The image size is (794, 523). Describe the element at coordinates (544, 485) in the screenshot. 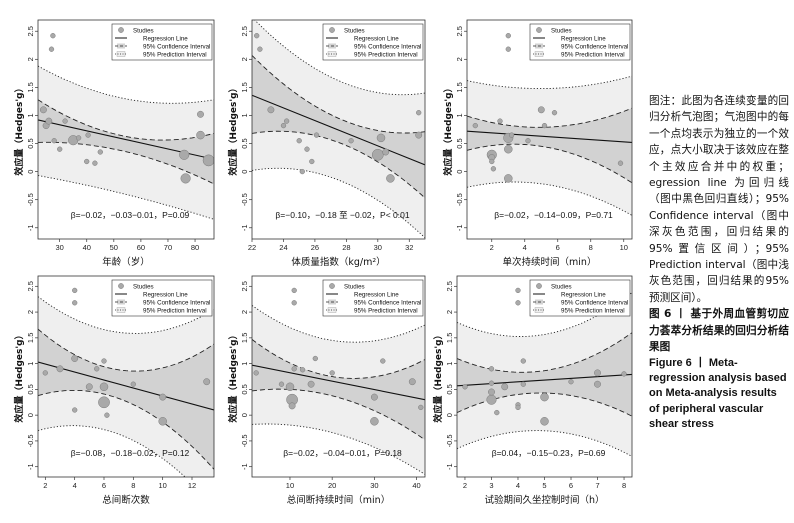

I see `x-tick-label: 5` at that location.